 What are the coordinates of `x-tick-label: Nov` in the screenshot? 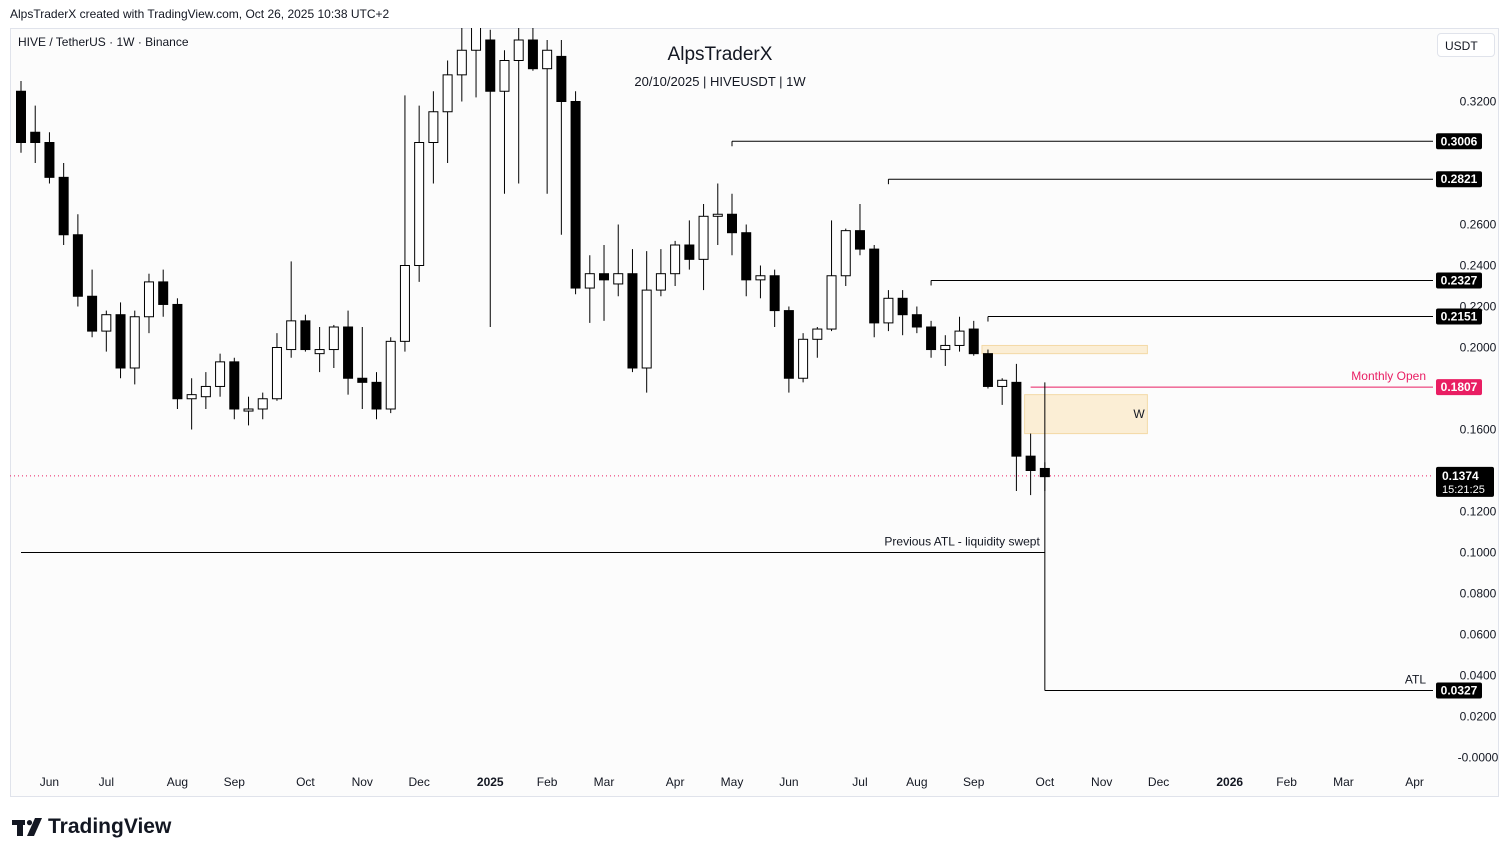 It's located at (362, 782).